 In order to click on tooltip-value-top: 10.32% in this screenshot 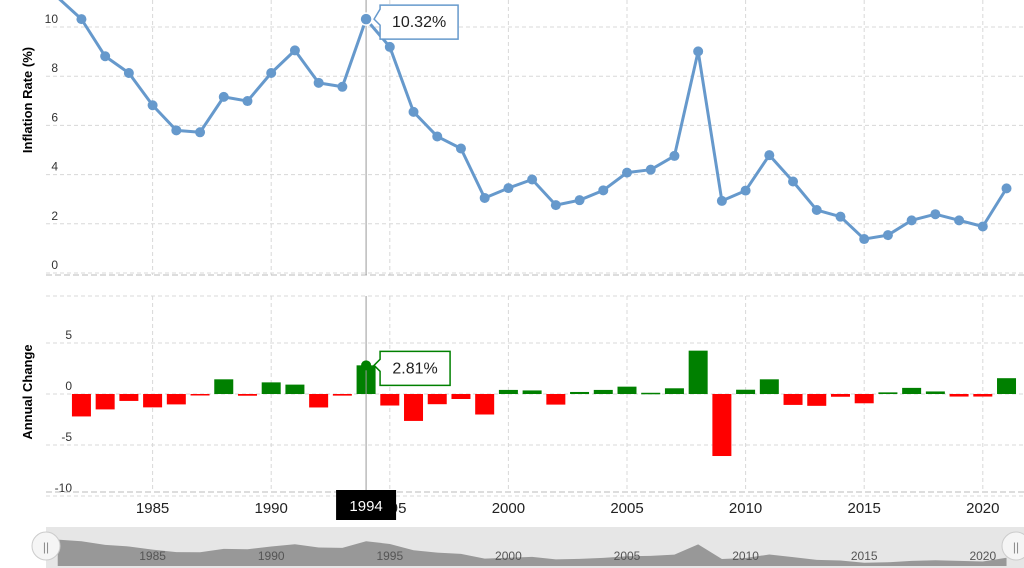, I will do `click(419, 22)`.